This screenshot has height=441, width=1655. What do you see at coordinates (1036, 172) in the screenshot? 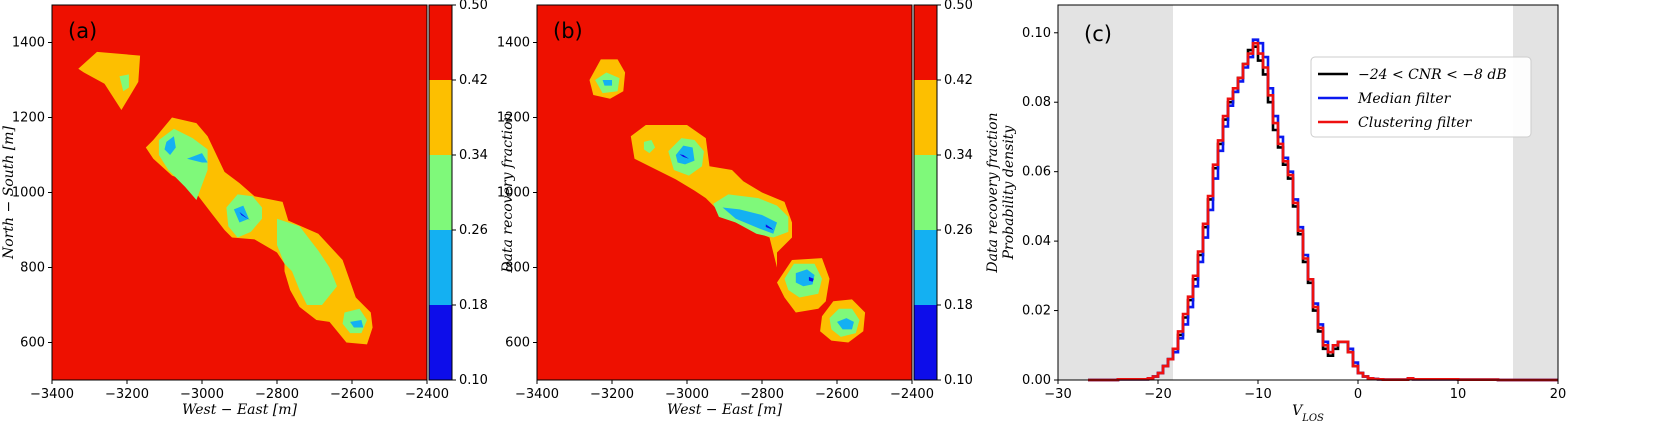
I see `panel-c-y-tick-label: 0.06` at bounding box center [1036, 172].